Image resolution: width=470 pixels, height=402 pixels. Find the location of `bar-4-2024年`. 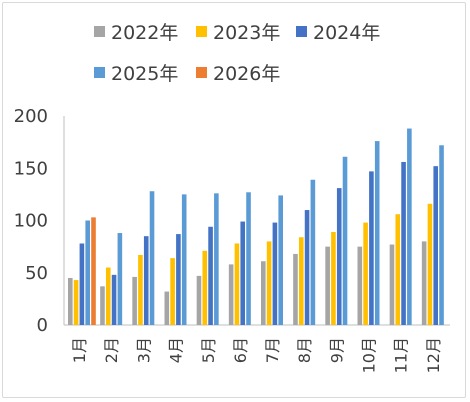

bar-4-2024年 is located at coordinates (178, 279).